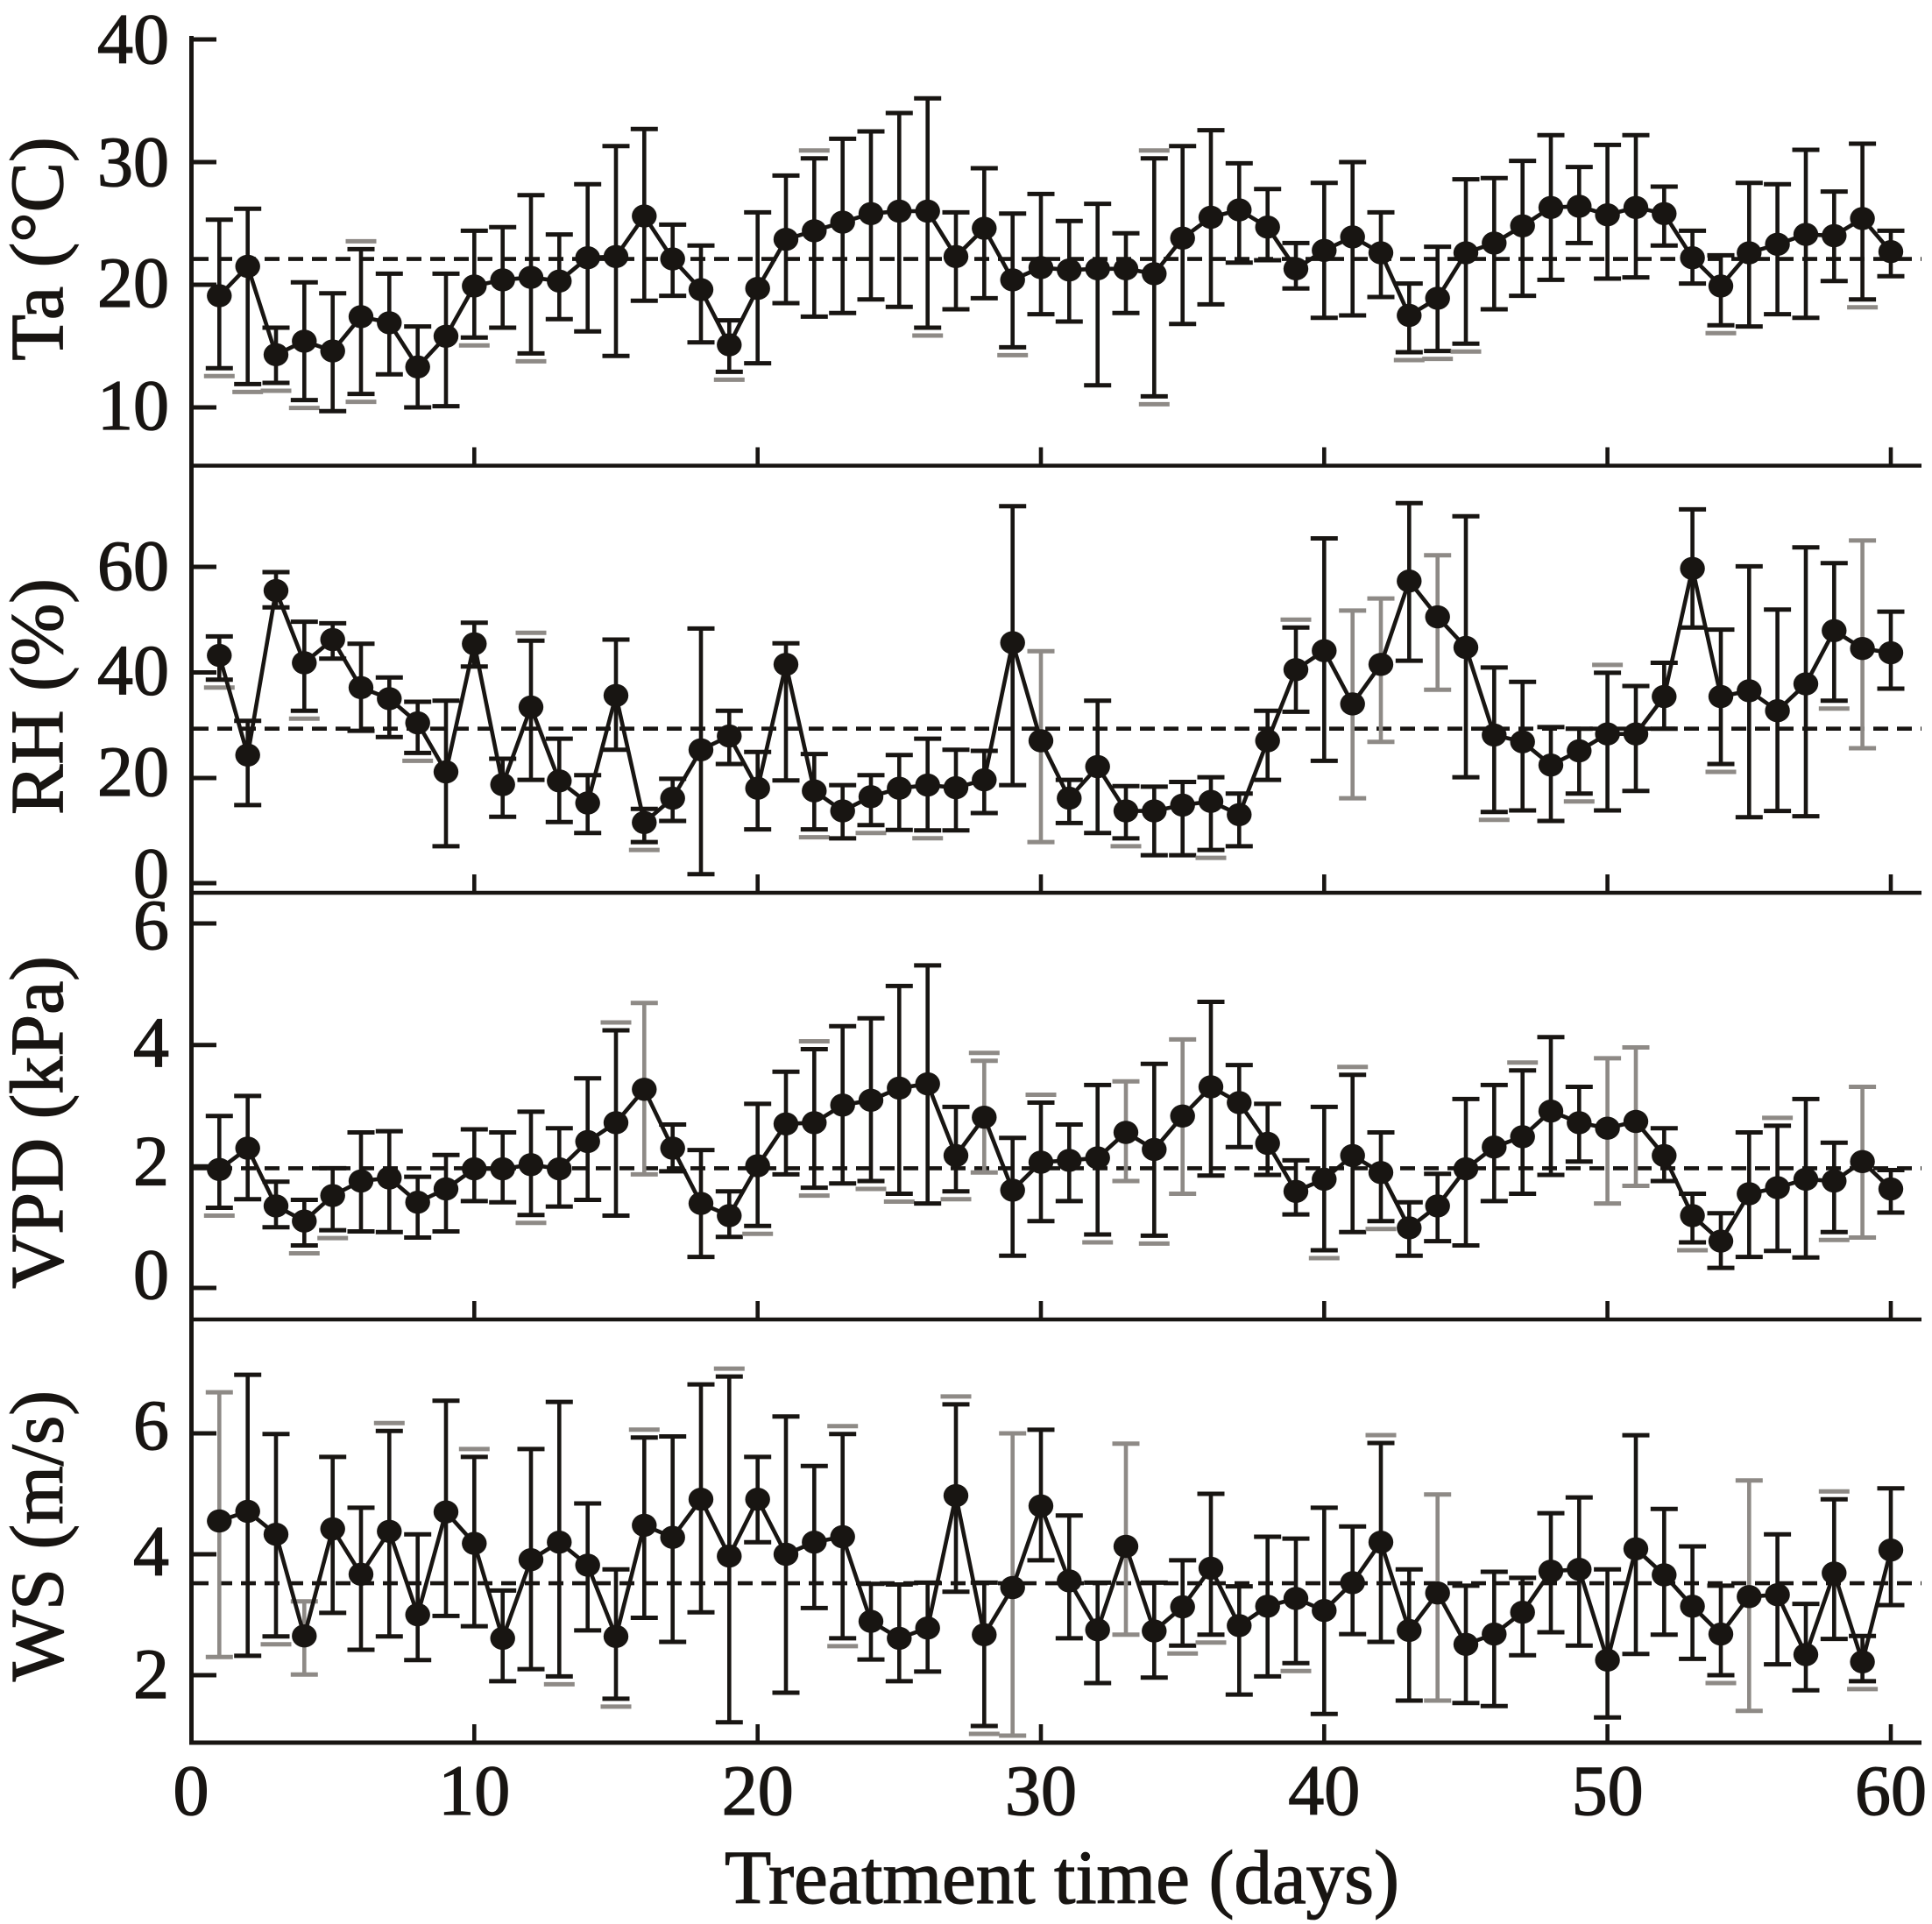 The width and height of the screenshot is (1932, 1924). What do you see at coordinates (39, 249) in the screenshot?
I see `svg-text: Ta (°C)` at bounding box center [39, 249].